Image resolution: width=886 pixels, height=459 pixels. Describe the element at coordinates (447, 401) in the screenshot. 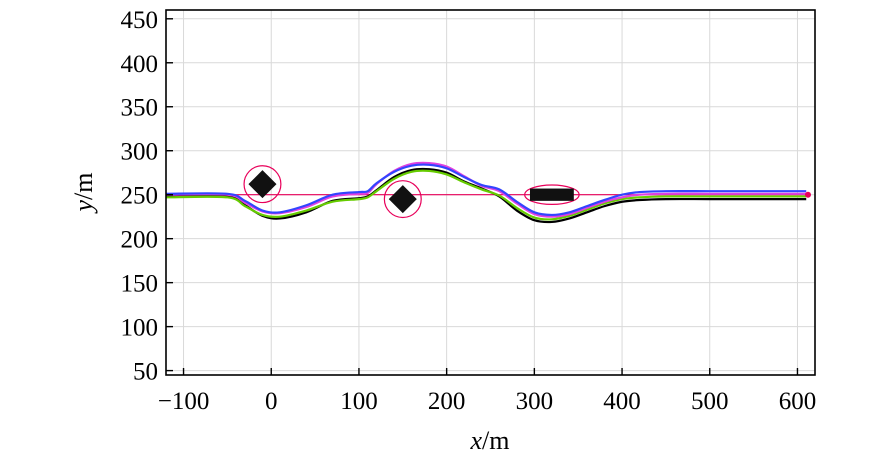

I see `x-tick-label: 200` at that location.